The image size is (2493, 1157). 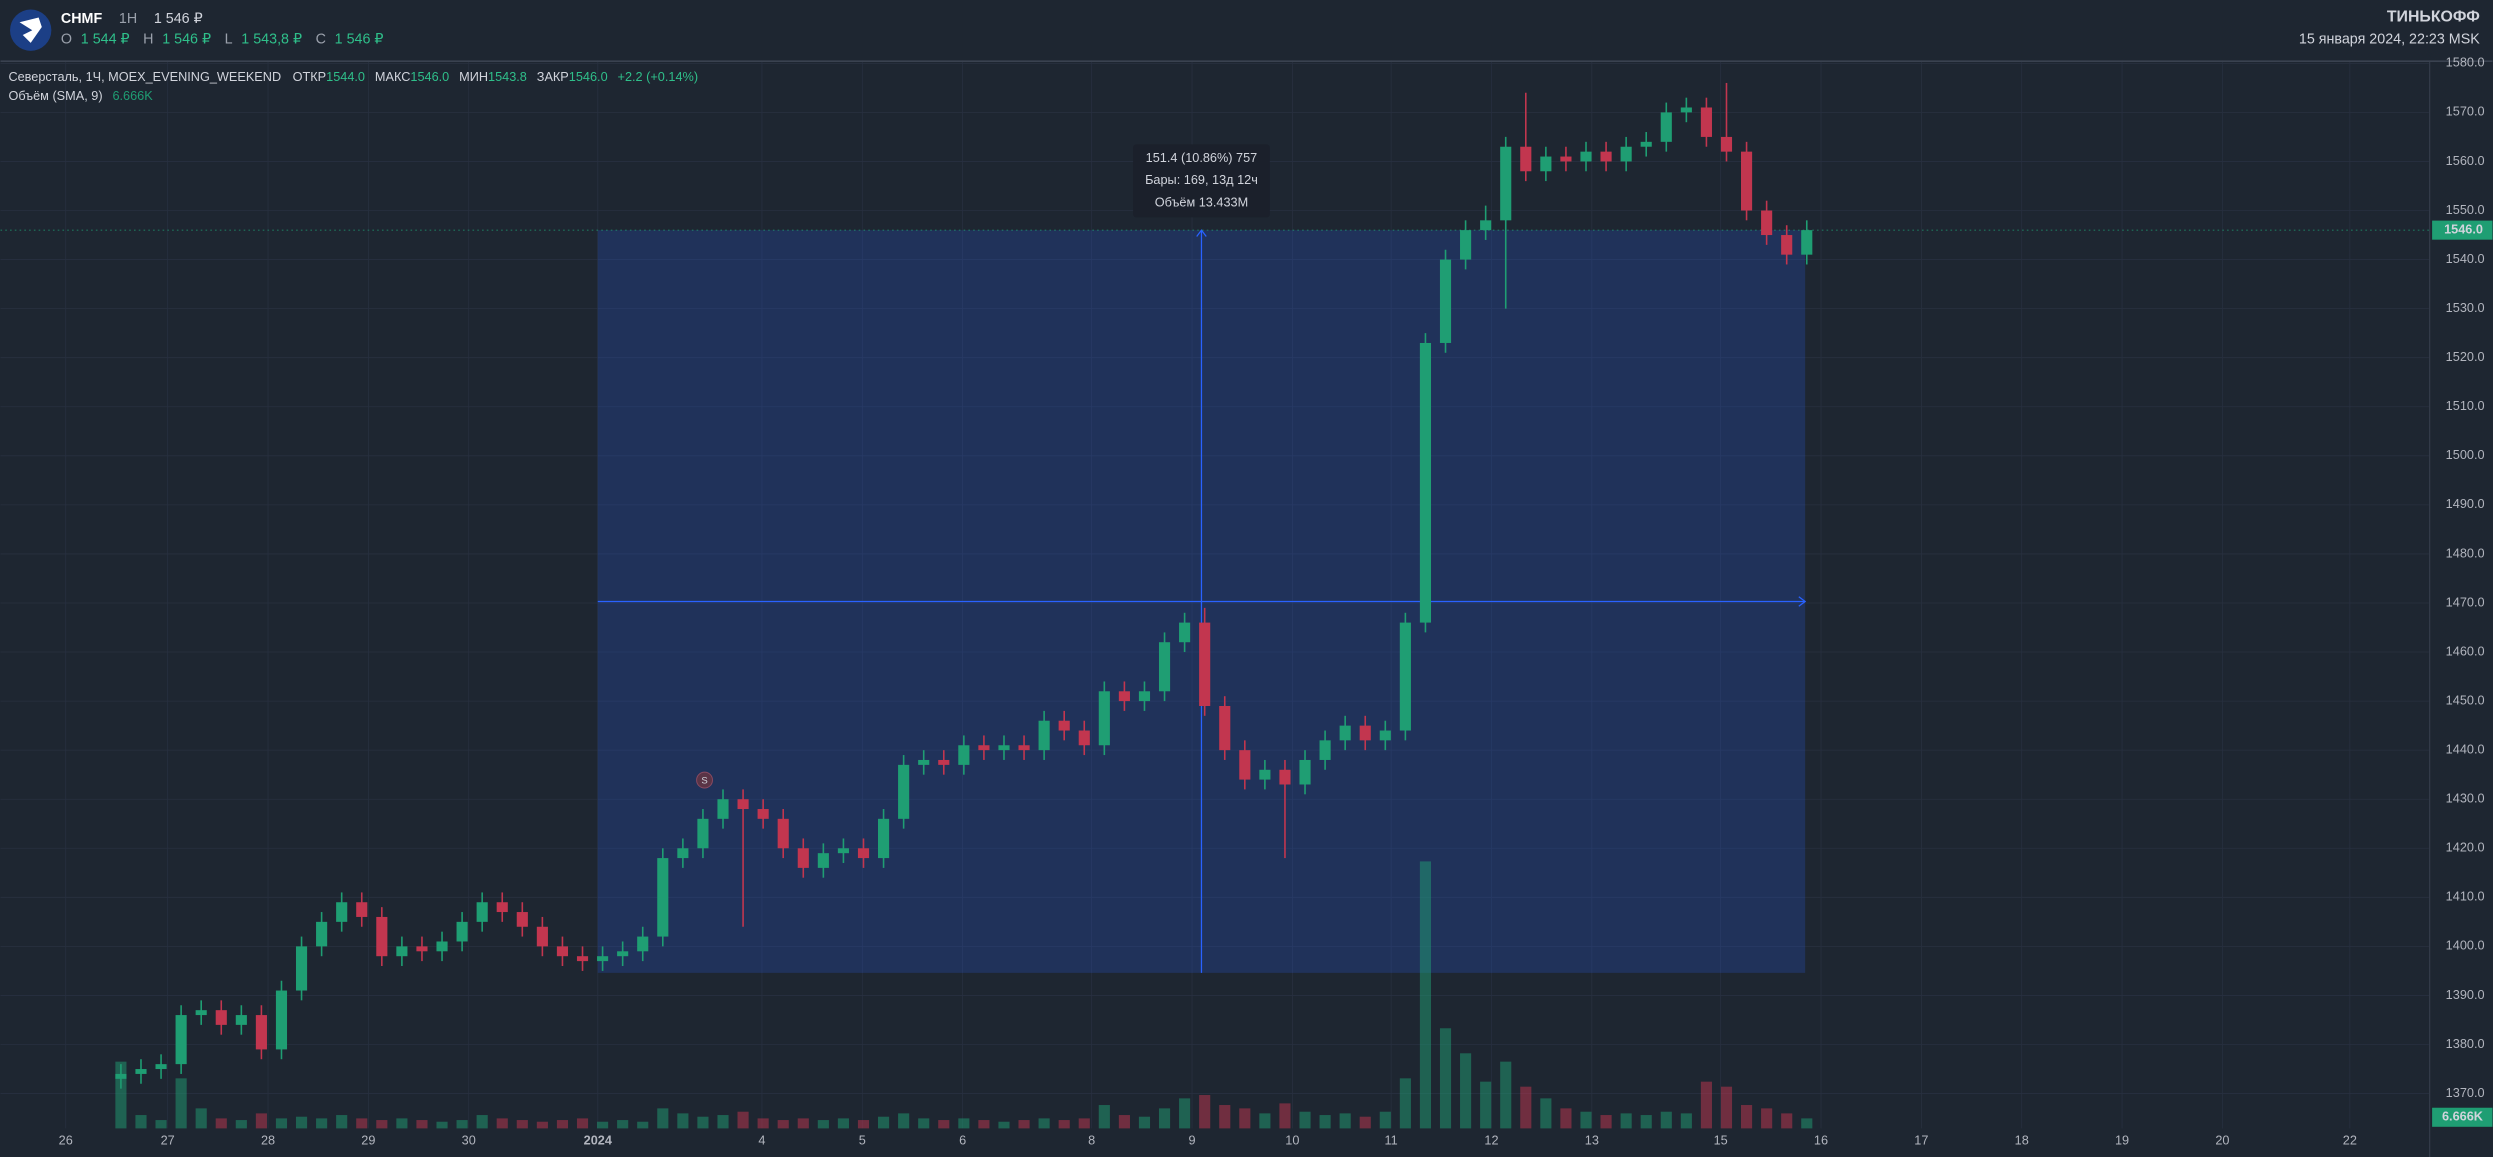 What do you see at coordinates (148, 40) in the screenshot?
I see `ohlc-label: H` at bounding box center [148, 40].